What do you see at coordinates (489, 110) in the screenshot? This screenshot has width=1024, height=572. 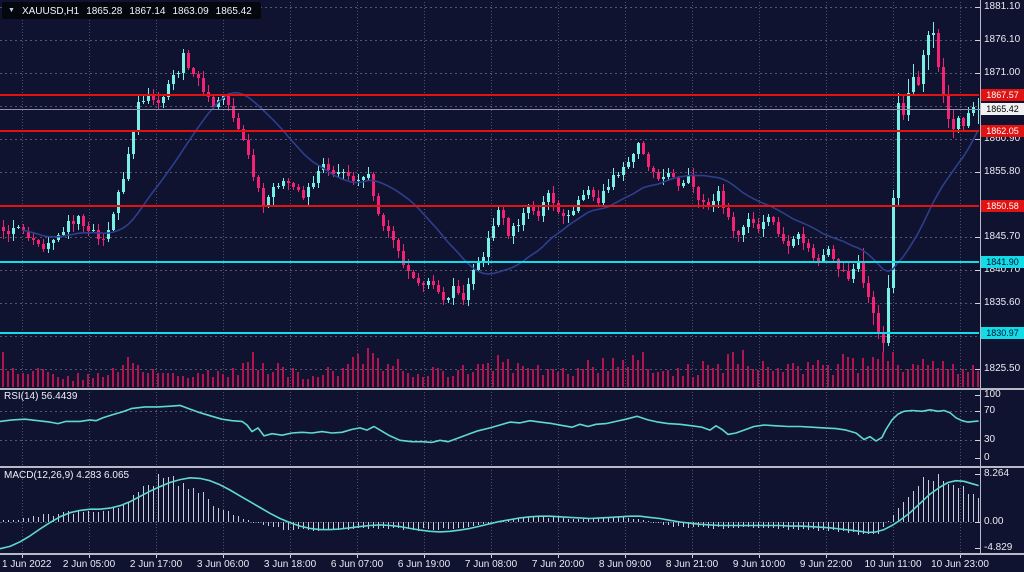 I see `current-price-line` at bounding box center [489, 110].